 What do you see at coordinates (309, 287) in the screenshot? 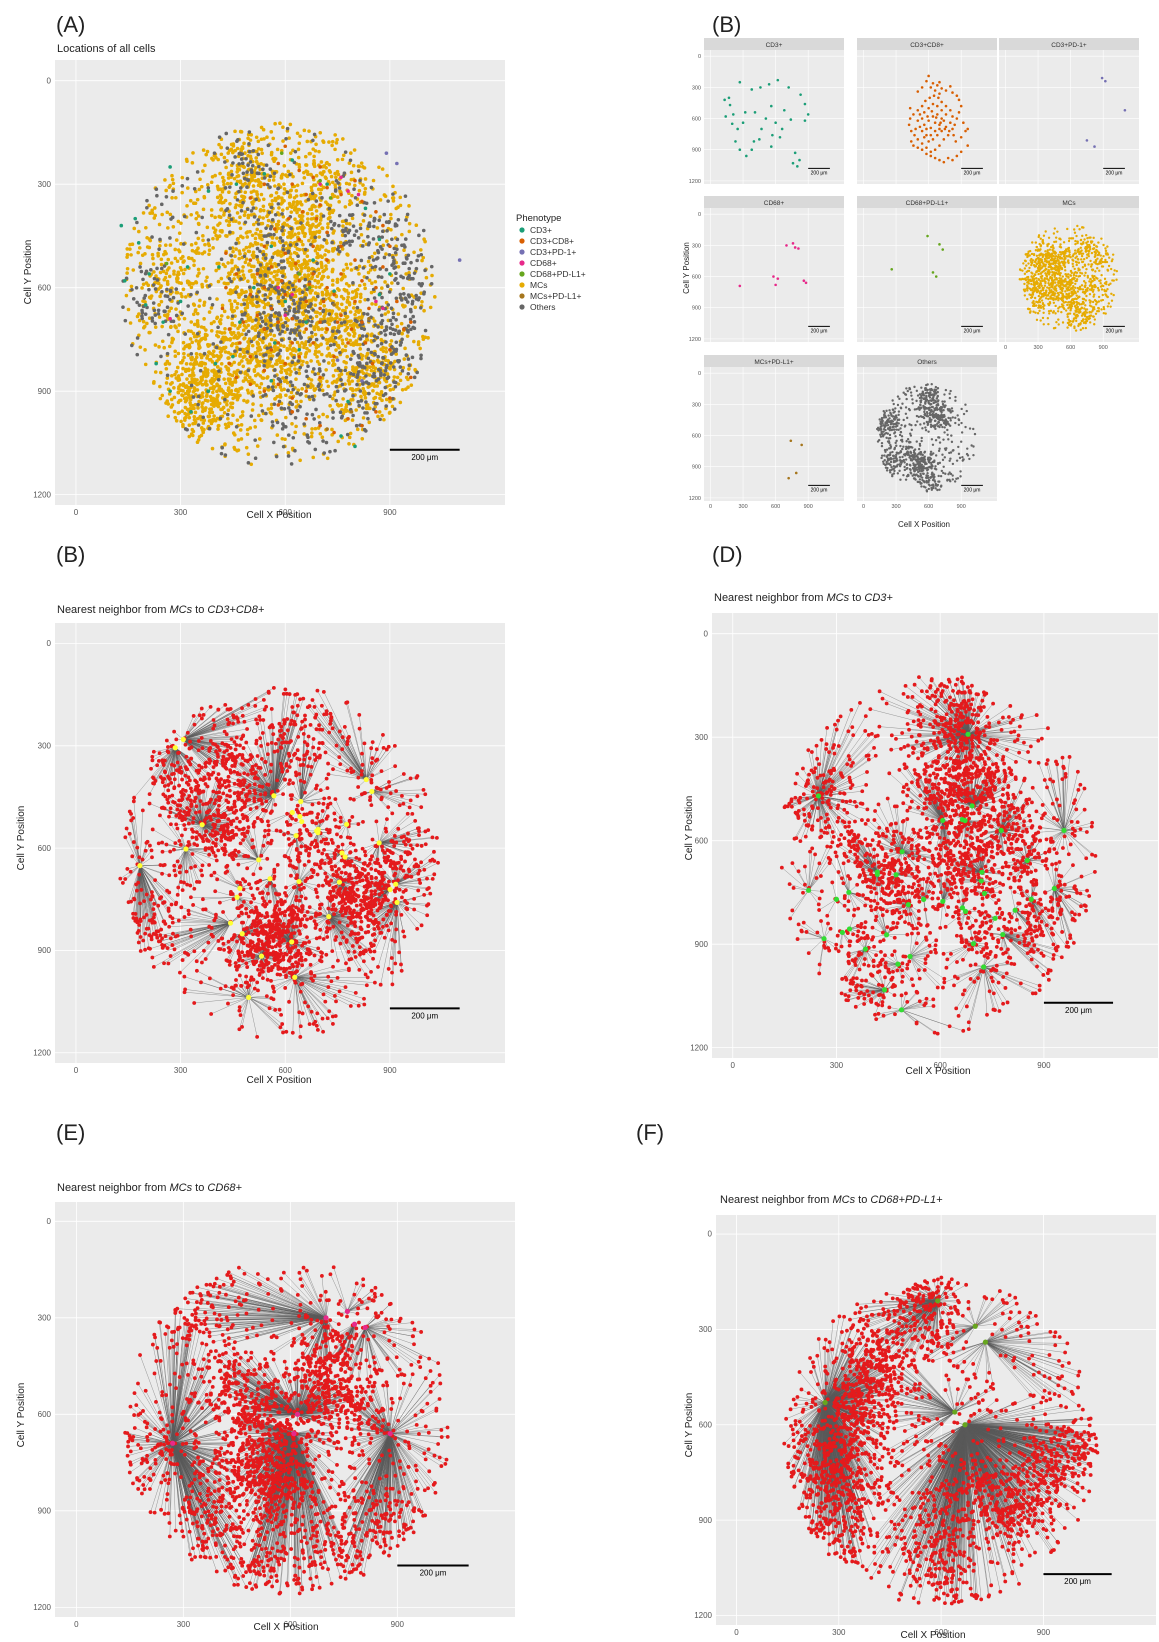
I see `cell-point-cd68-pd-l1-` at bounding box center [309, 287].